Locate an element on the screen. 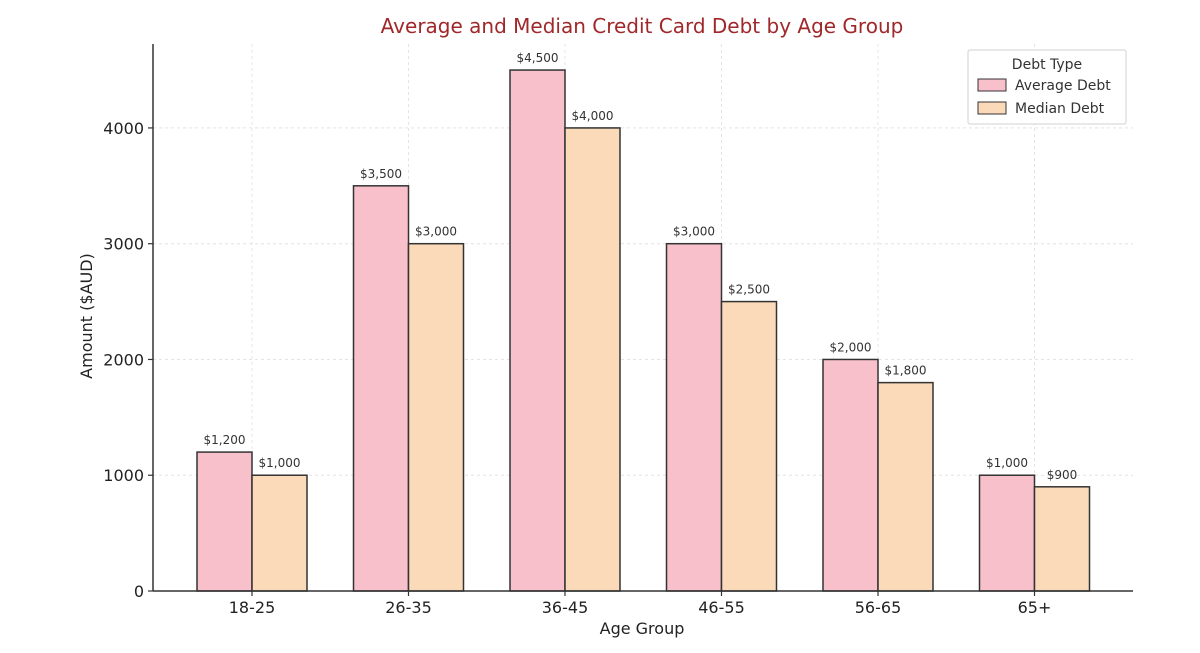 This screenshot has width=1200, height=653. data-label-median-debt: $1,800 is located at coordinates (906, 371).